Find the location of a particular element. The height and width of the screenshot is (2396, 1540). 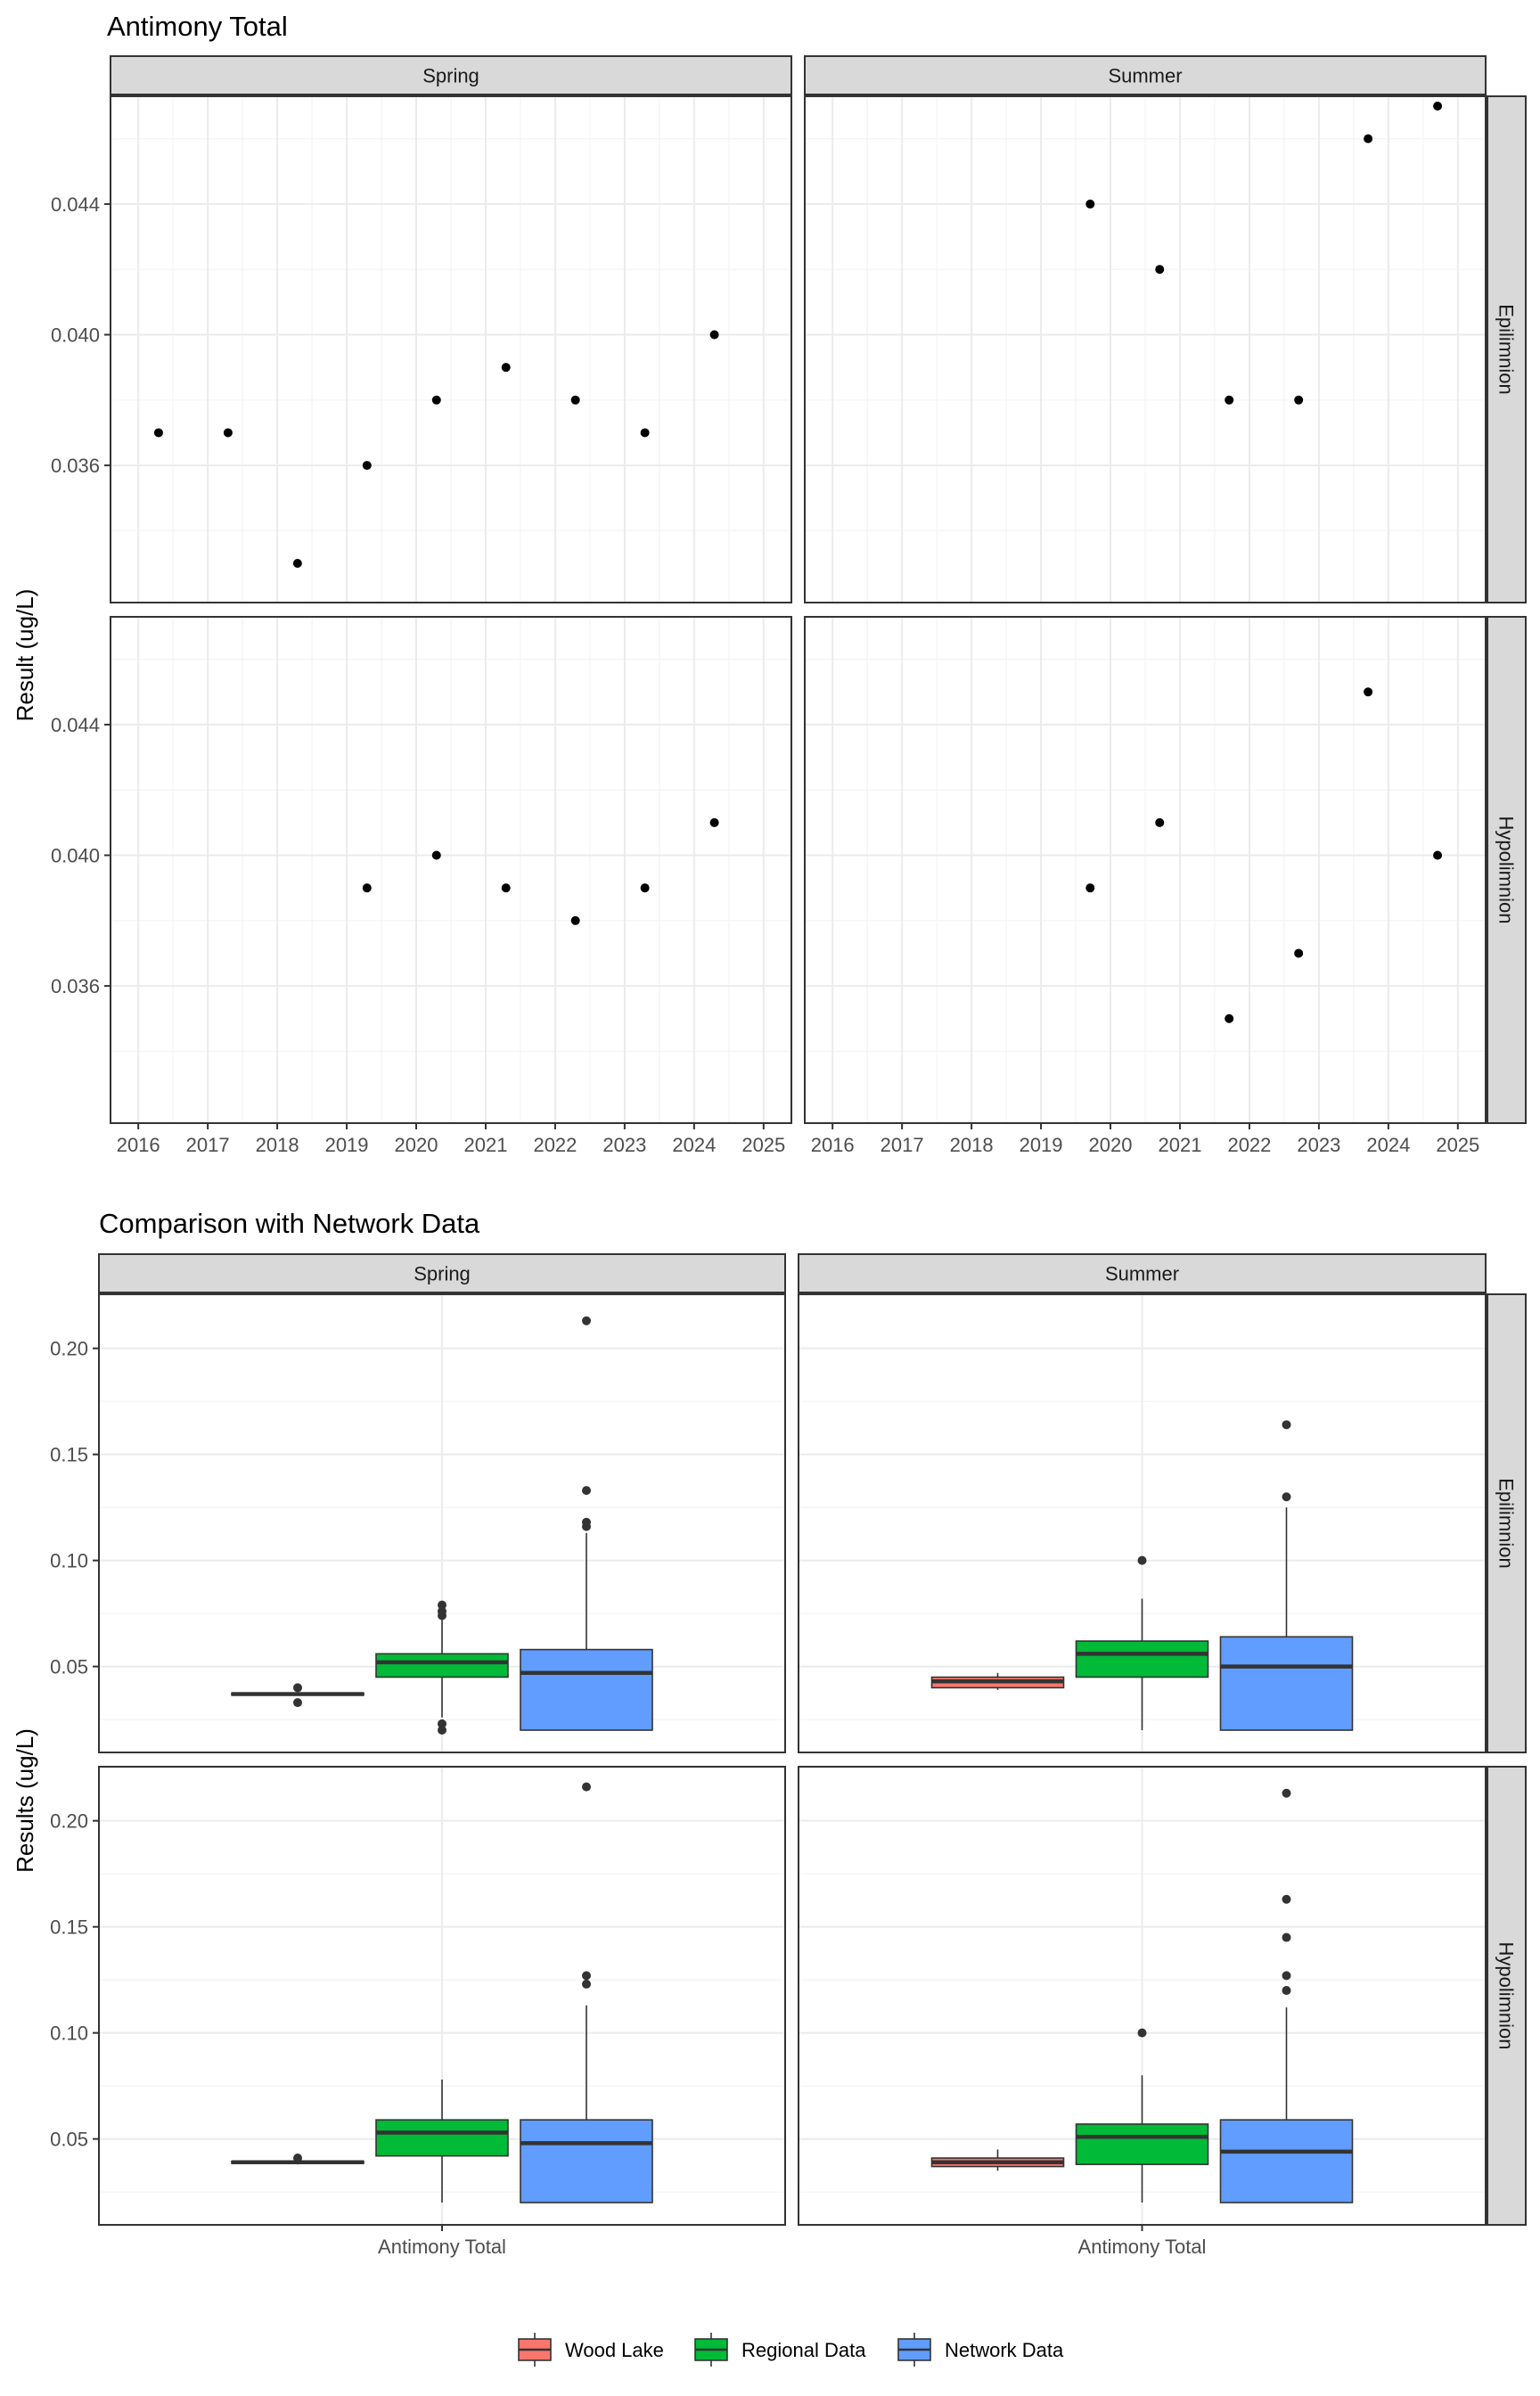

y-tick-label: 0.036 is located at coordinates (75, 986).